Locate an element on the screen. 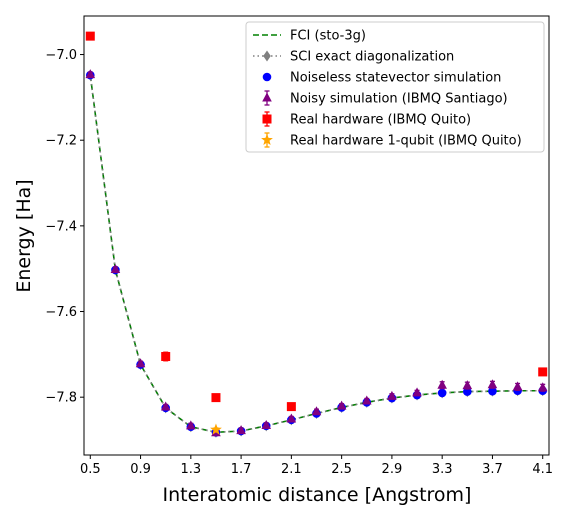 The height and width of the screenshot is (520, 570). x-axis-title: Interatomic distance [Angstrom] is located at coordinates (317, 495).